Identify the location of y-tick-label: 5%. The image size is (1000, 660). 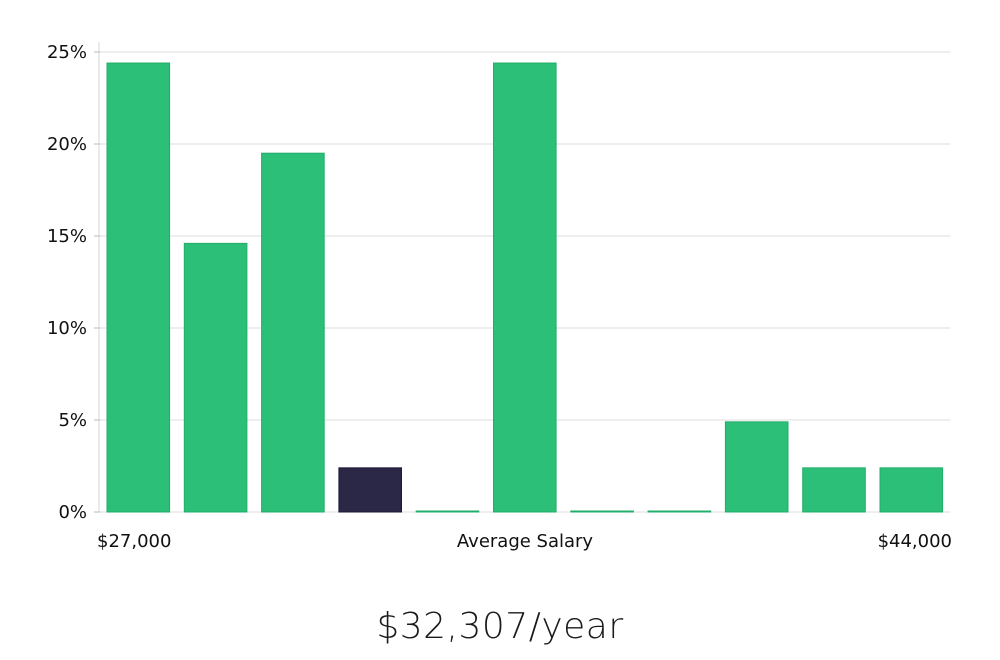
(72, 420).